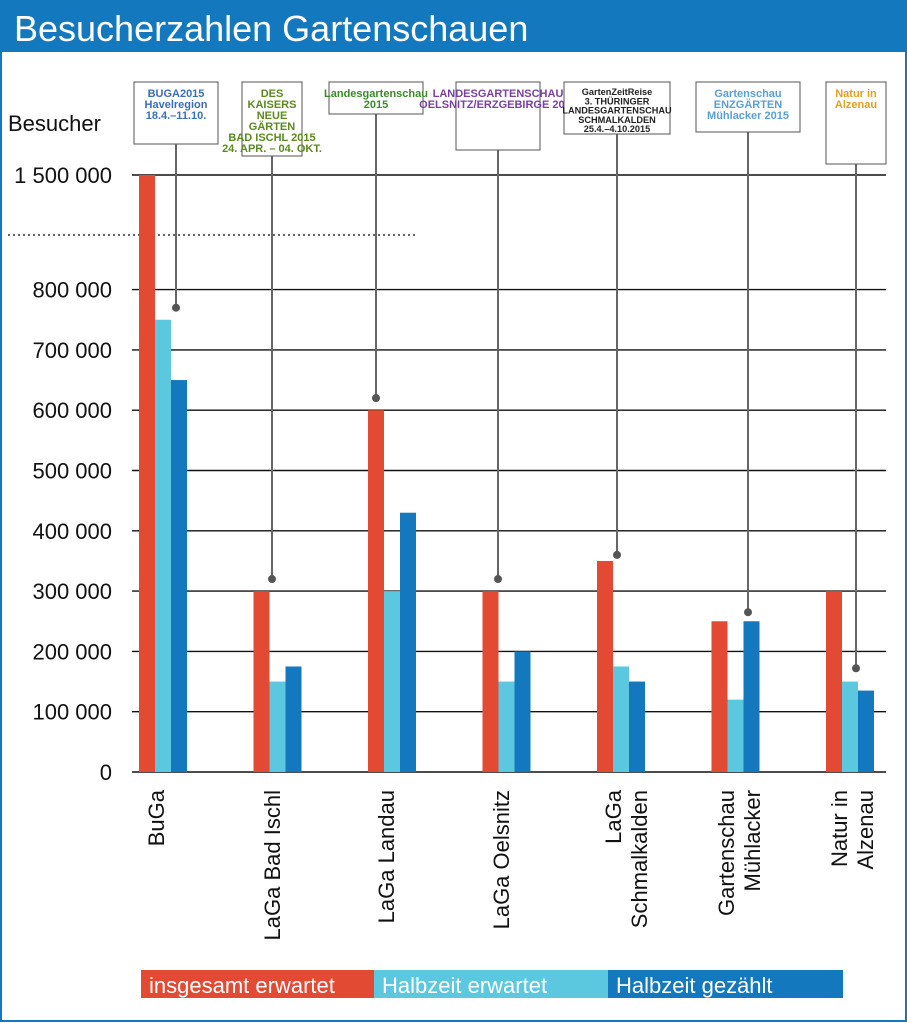 This screenshot has height=1024, width=907. What do you see at coordinates (748, 104) in the screenshot?
I see `logo-text: ENZGÄRTEN` at bounding box center [748, 104].